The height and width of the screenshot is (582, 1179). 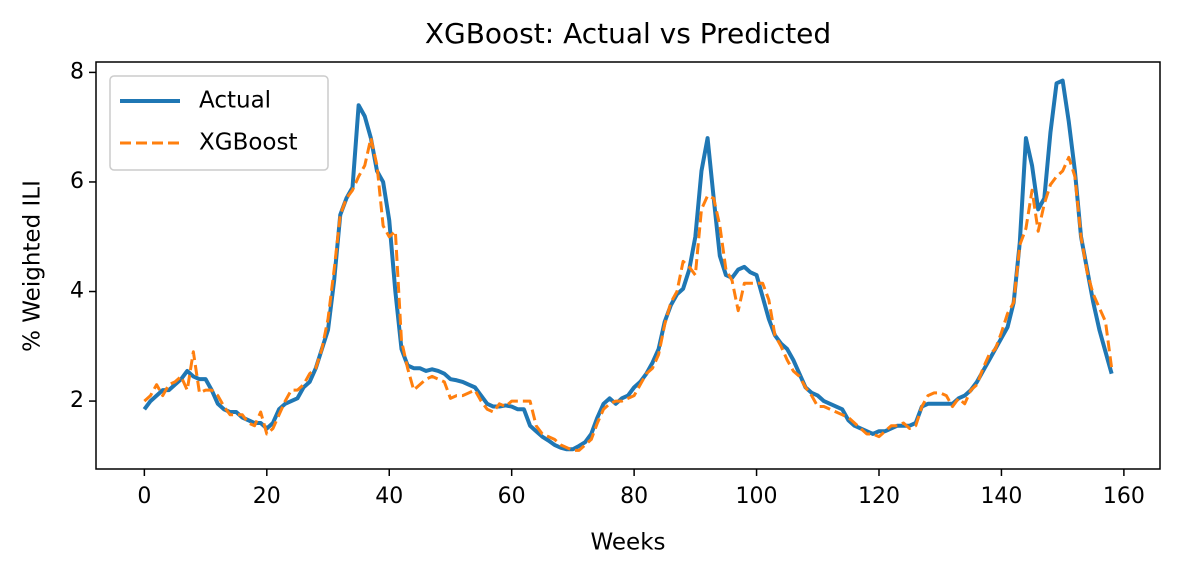 I want to click on chart-title: XGBoost: Actual vs Predicted, so click(x=628, y=33).